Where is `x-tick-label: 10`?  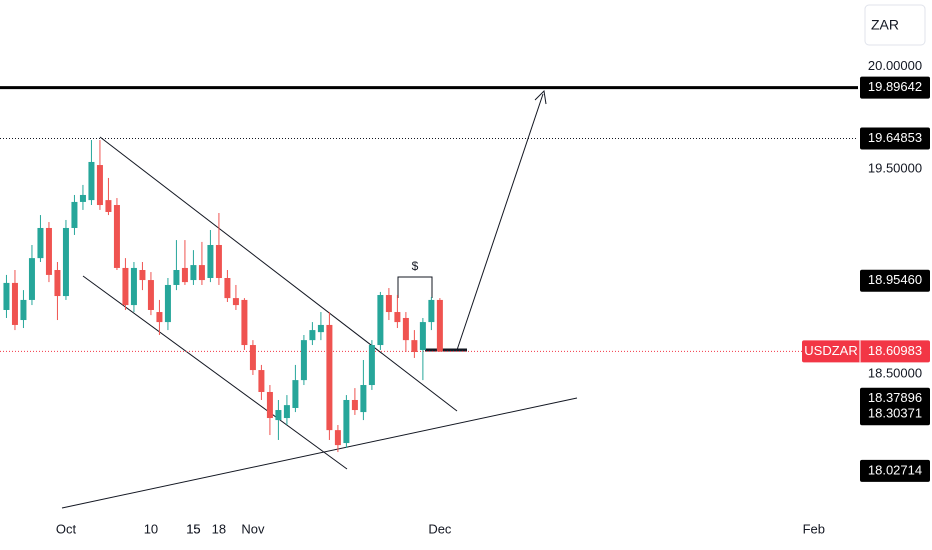
x-tick-label: 10 is located at coordinates (151, 528).